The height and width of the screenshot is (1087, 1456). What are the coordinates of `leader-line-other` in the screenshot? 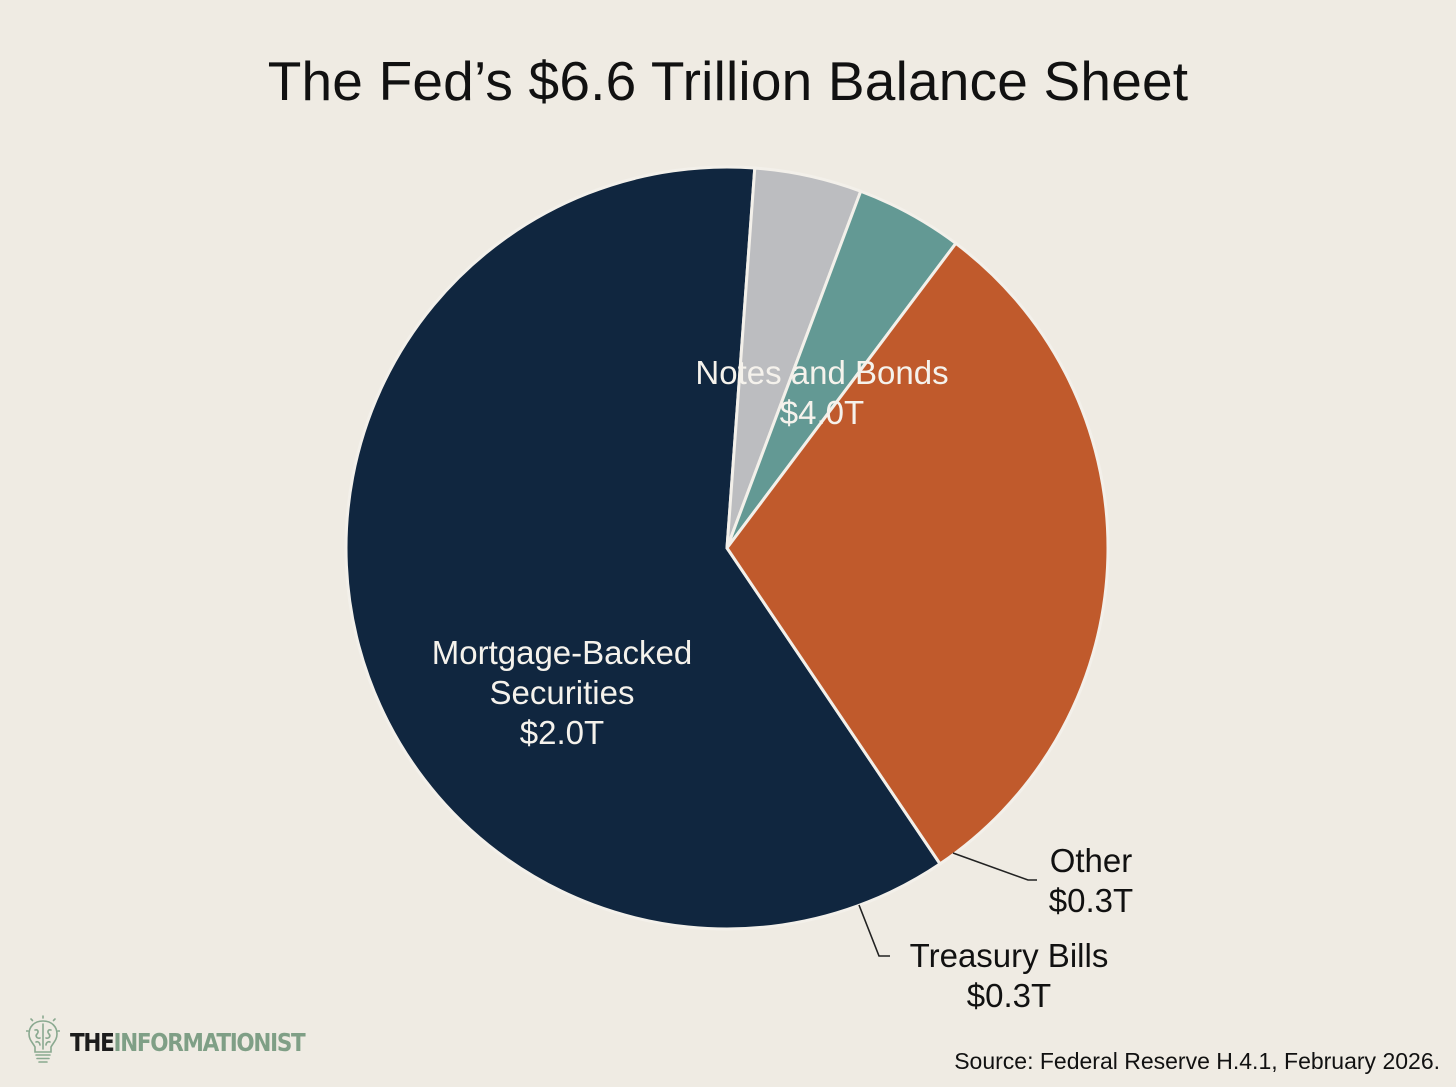 It's located at (994, 866).